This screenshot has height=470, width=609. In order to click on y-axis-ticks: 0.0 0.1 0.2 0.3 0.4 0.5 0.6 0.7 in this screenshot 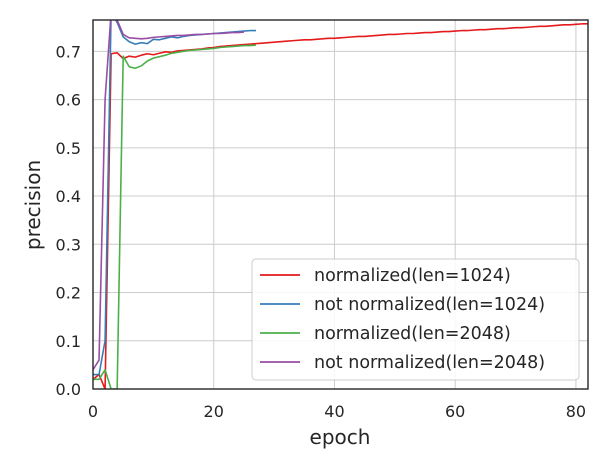, I will do `click(68, 220)`.